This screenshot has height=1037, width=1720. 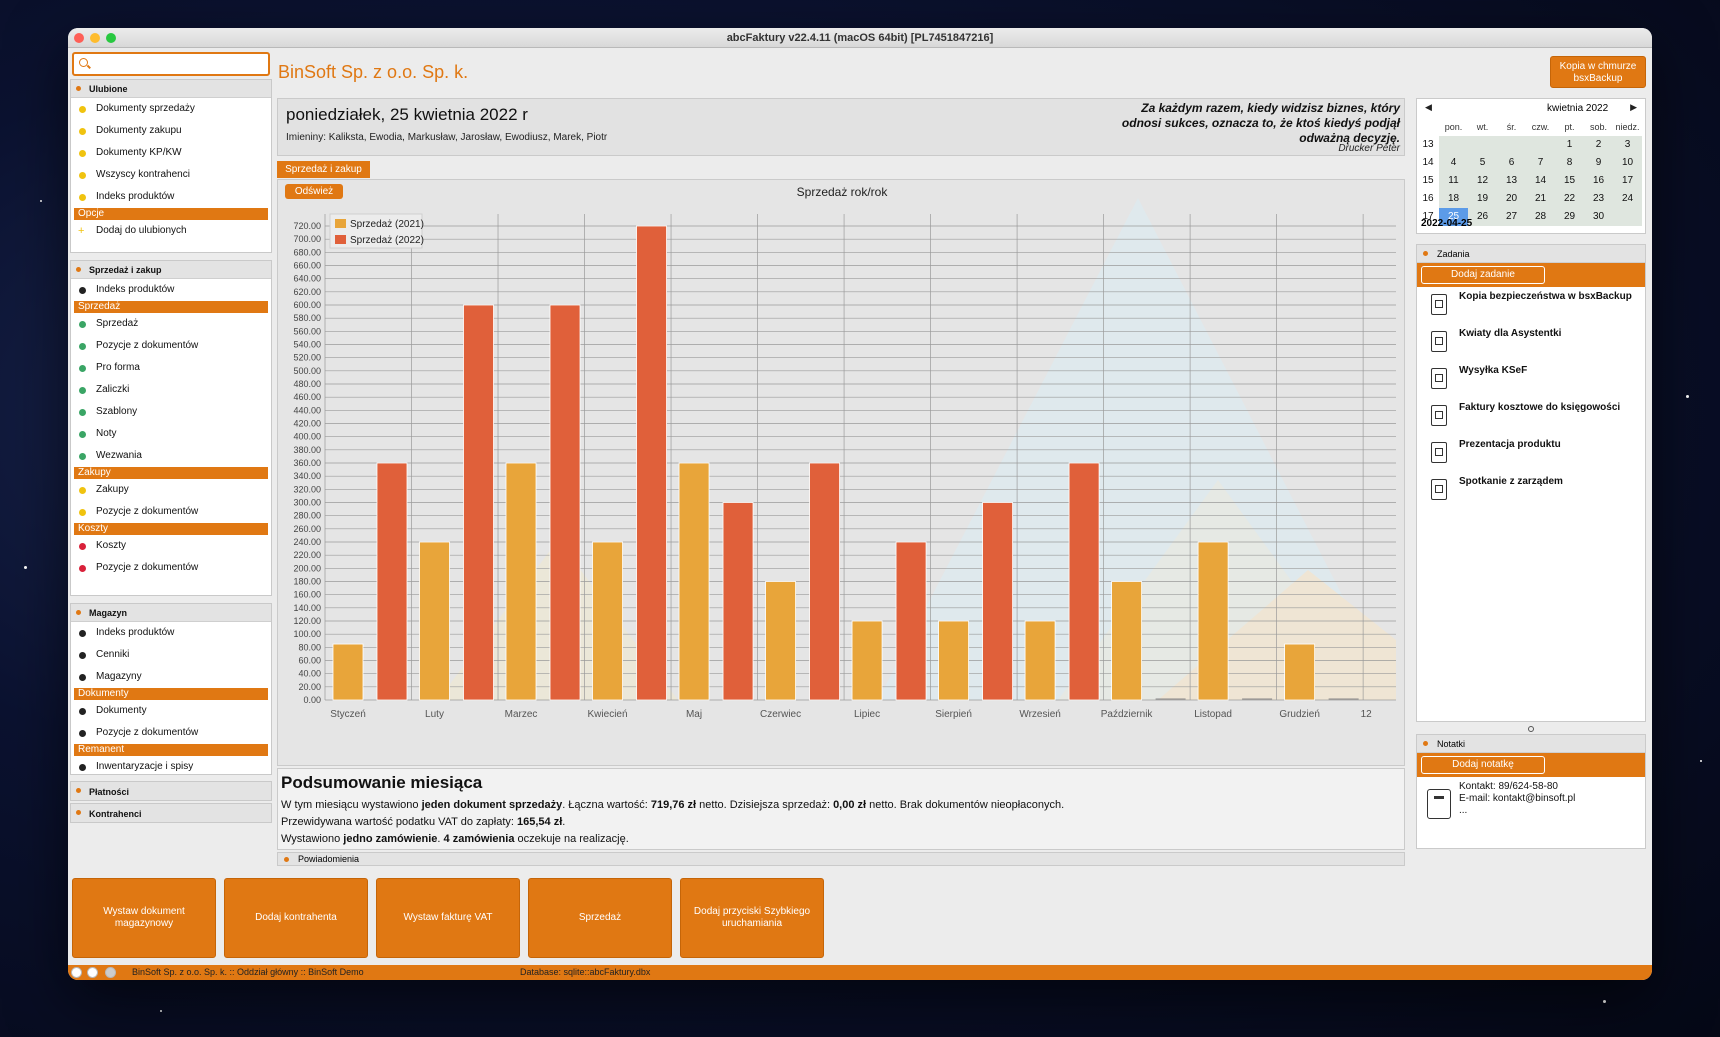 What do you see at coordinates (1428, 107) in the screenshot?
I see `prev-month-icon: ◀` at bounding box center [1428, 107].